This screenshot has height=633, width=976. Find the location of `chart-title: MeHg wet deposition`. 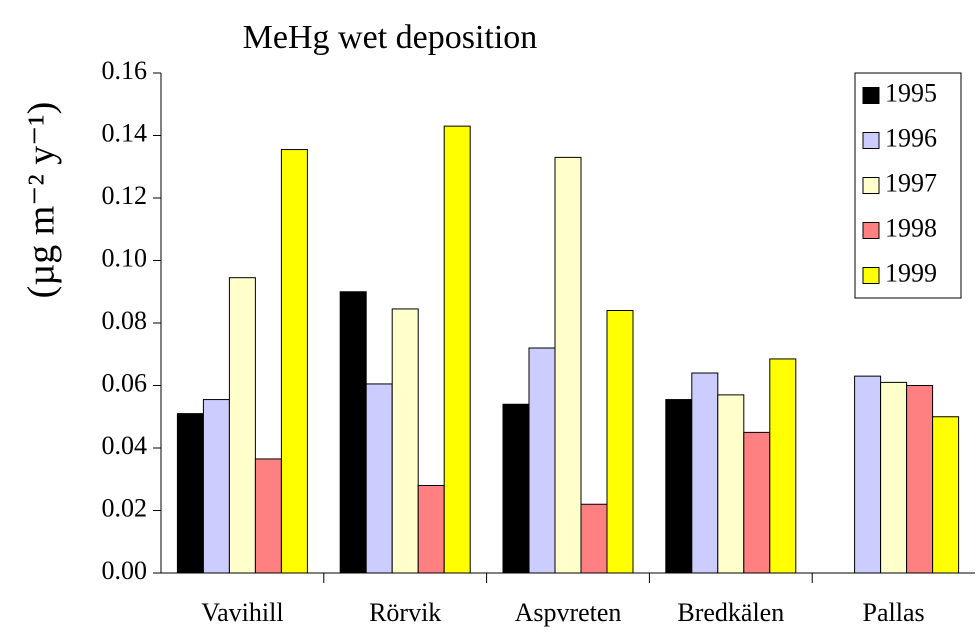

chart-title: MeHg wet deposition is located at coordinates (390, 37).